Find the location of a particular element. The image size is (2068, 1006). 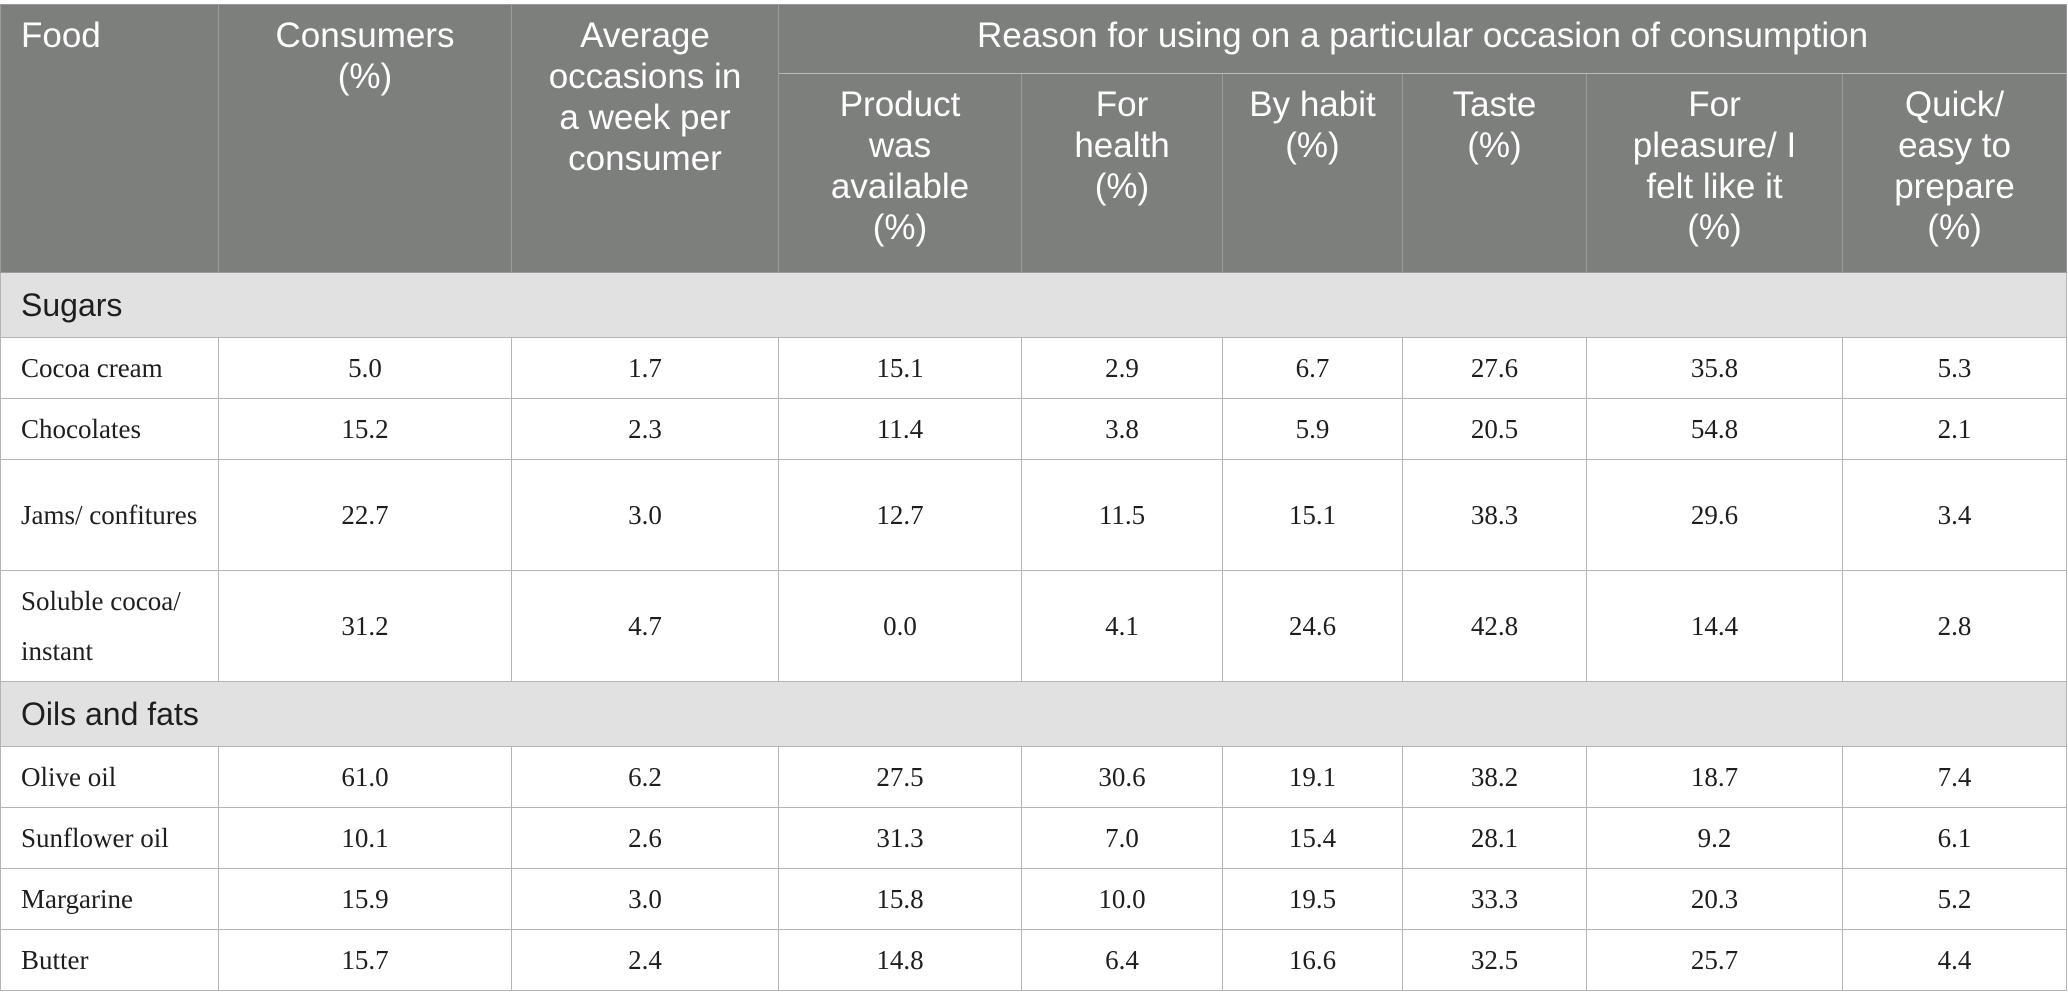

value-cell: 15.4 is located at coordinates (1312, 838).